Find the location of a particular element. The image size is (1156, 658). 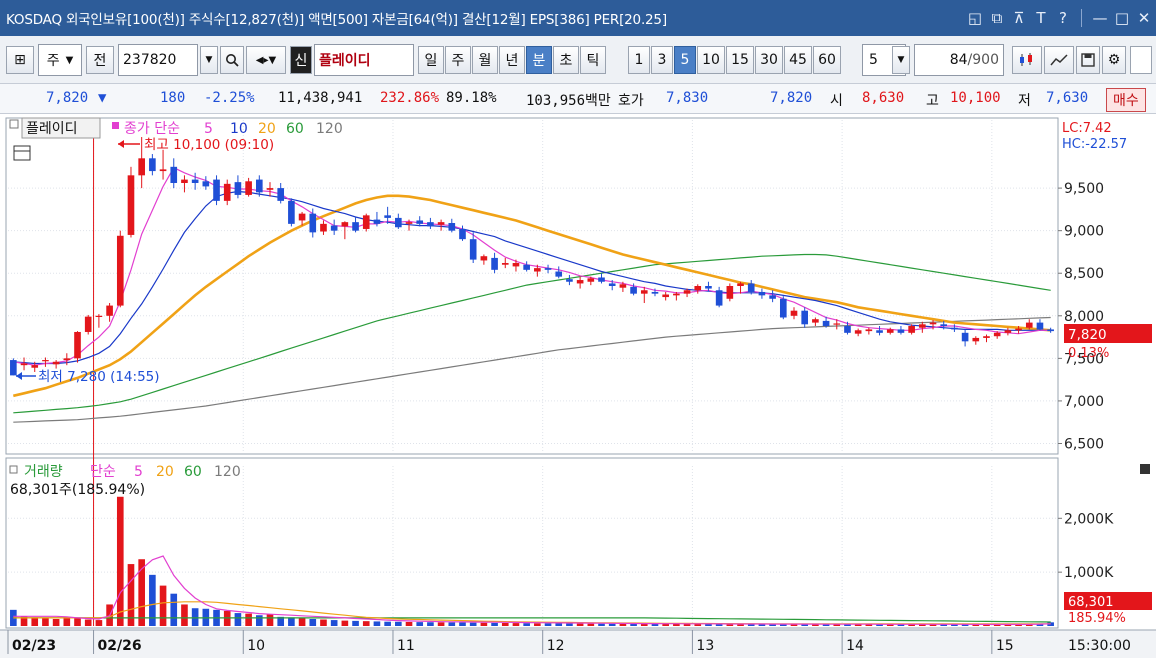

chart-type-select: 주 ▼ is located at coordinates (60, 60).